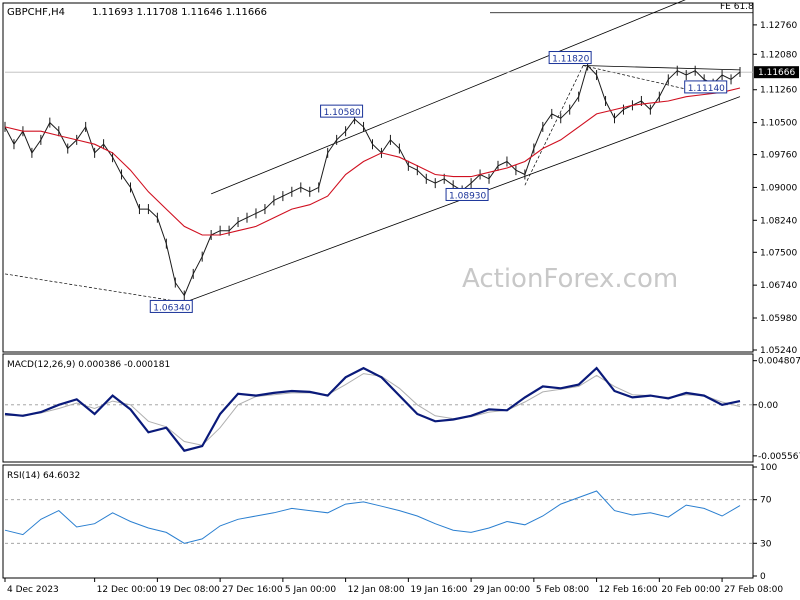 This screenshot has height=600, width=800. Describe the element at coordinates (768, 468) in the screenshot. I see `rsi-tick-label: 100` at that location.